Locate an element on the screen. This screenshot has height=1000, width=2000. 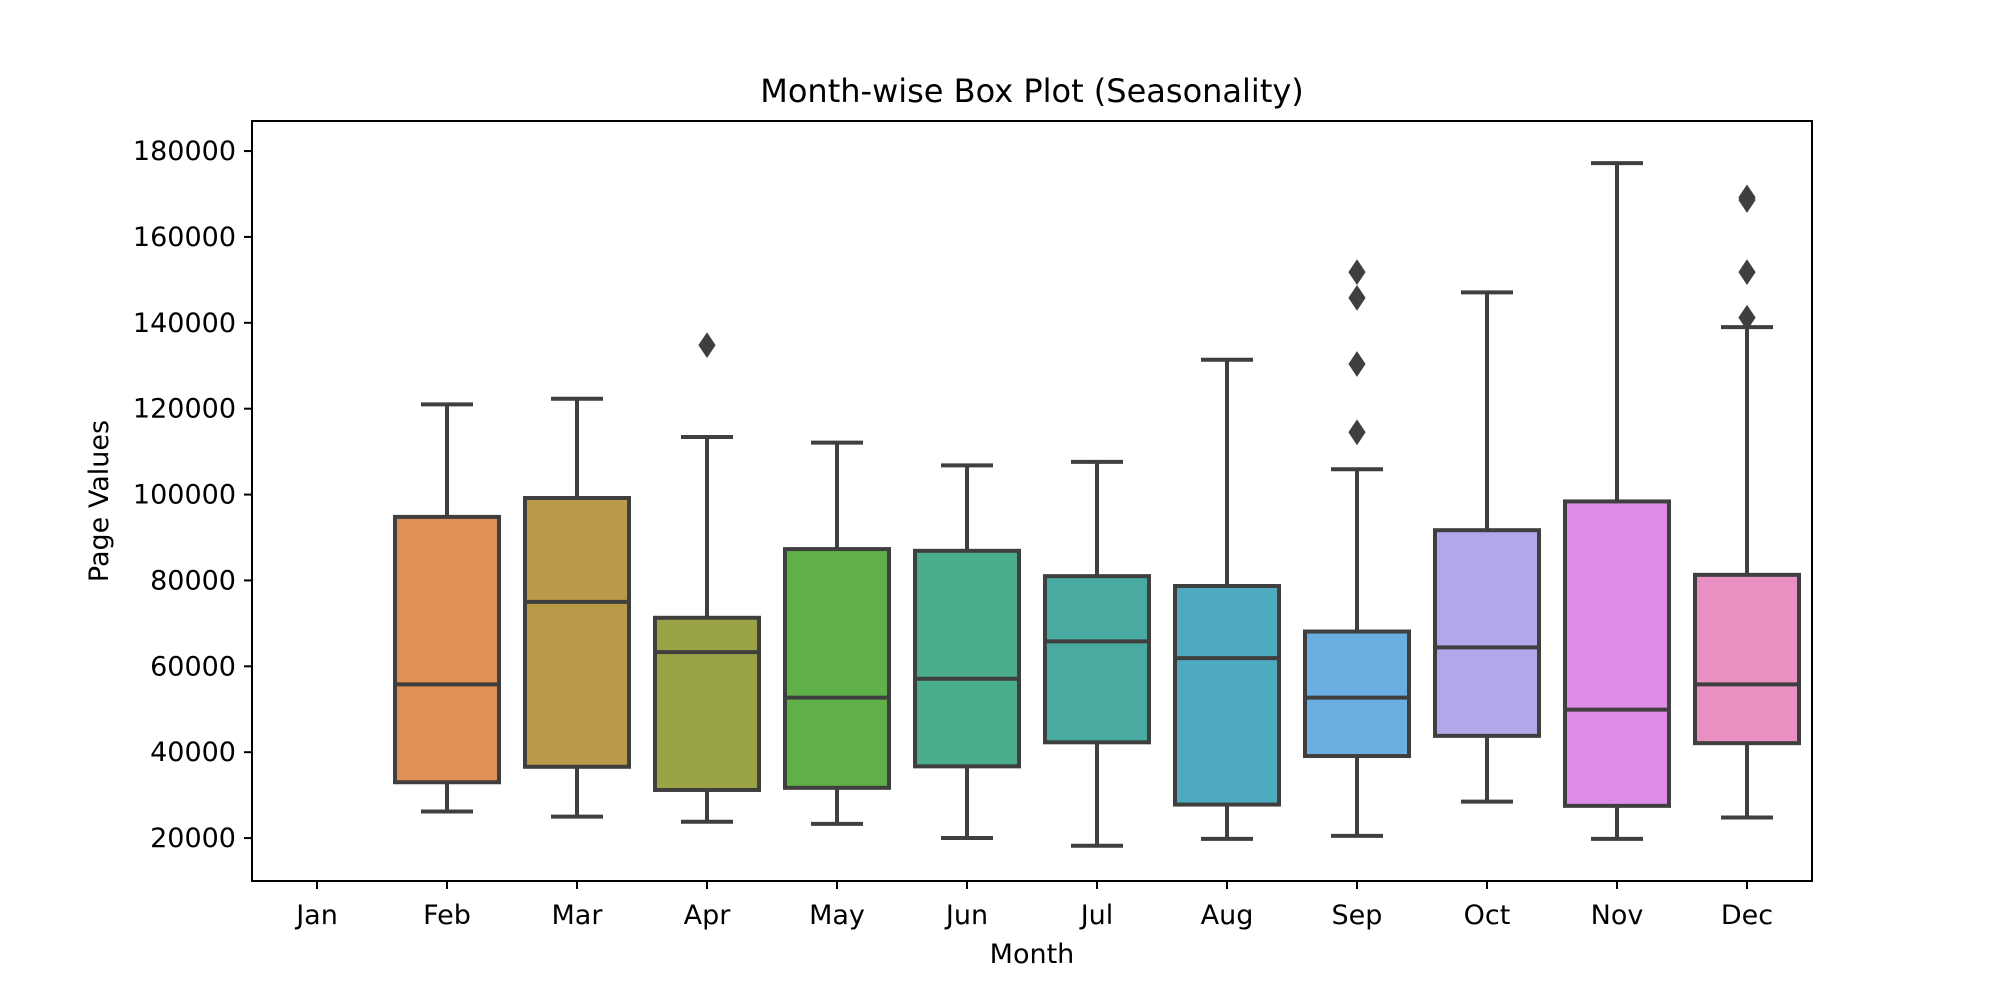
x-axis: Jan Feb Mar Apr May Jun Jul Aug Sep Oct Nov Dec is located at coordinates (1033, 906).